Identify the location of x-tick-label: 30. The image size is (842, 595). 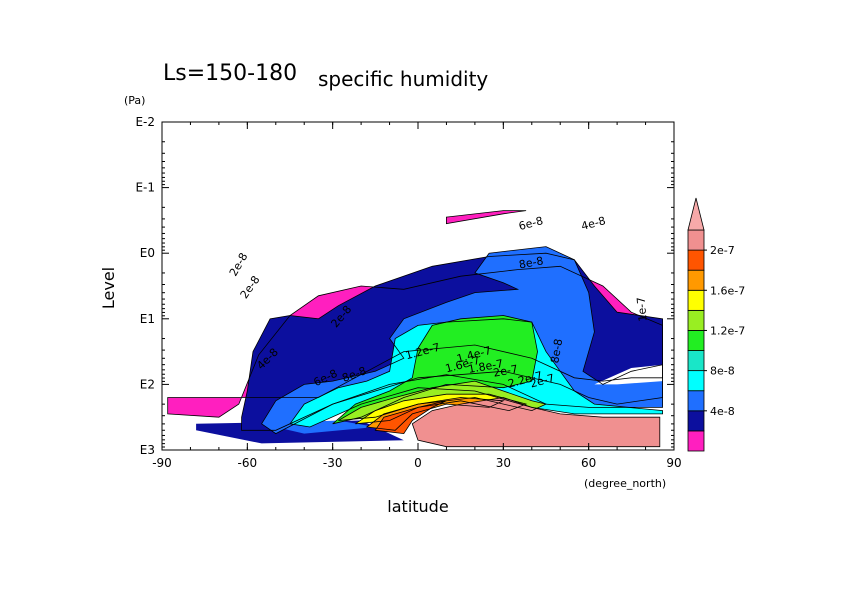
(503, 463).